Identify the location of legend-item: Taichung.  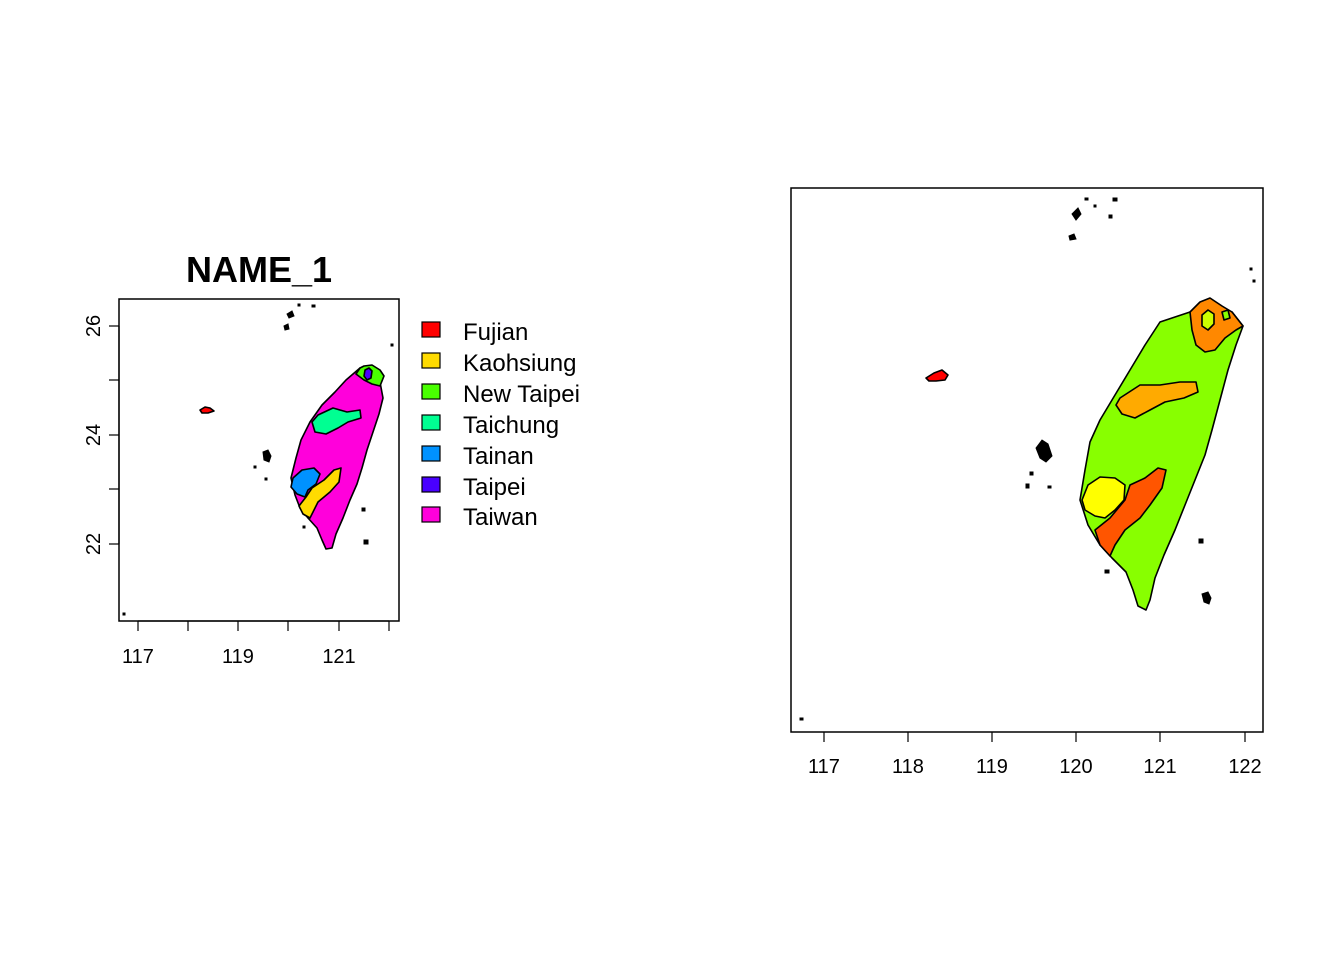
(490, 425).